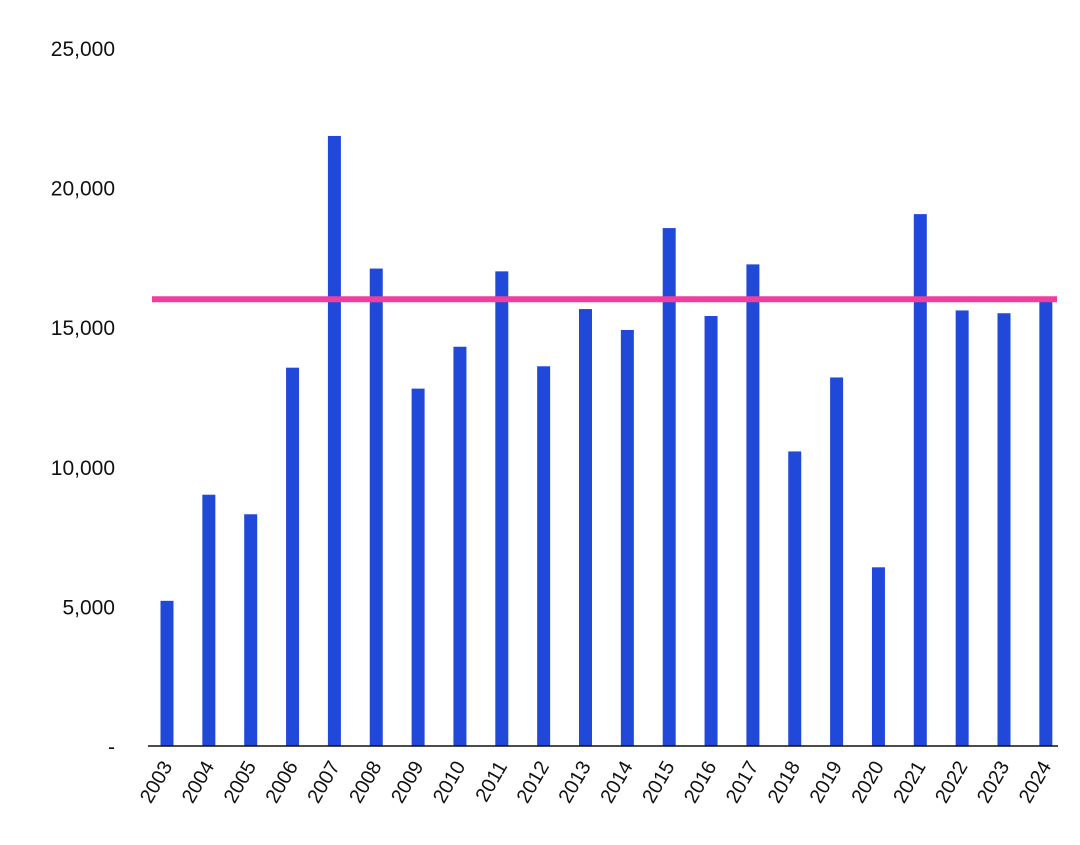  Describe the element at coordinates (795, 598) in the screenshot. I see `bar-2018` at that location.